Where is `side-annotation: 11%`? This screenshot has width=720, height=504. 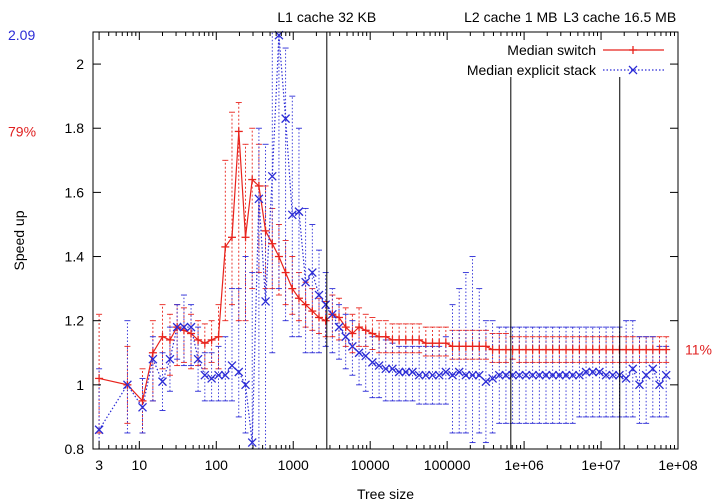 side-annotation: 11% is located at coordinates (698, 350).